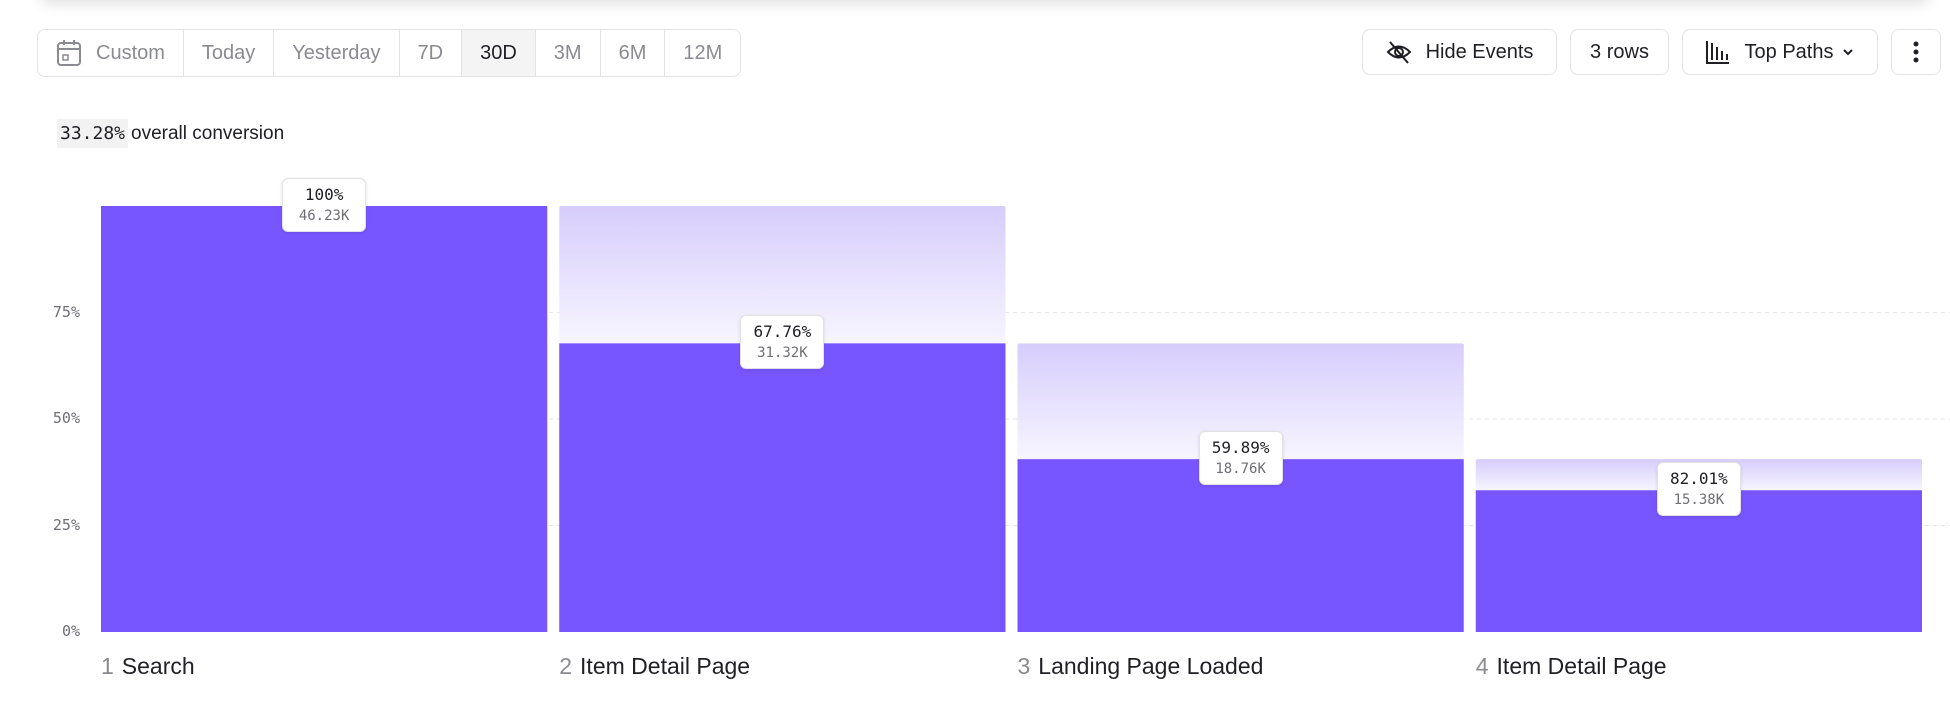 Image resolution: width=1950 pixels, height=706 pixels. Describe the element at coordinates (1024, 666) in the screenshot. I see `step-number: 3` at that location.